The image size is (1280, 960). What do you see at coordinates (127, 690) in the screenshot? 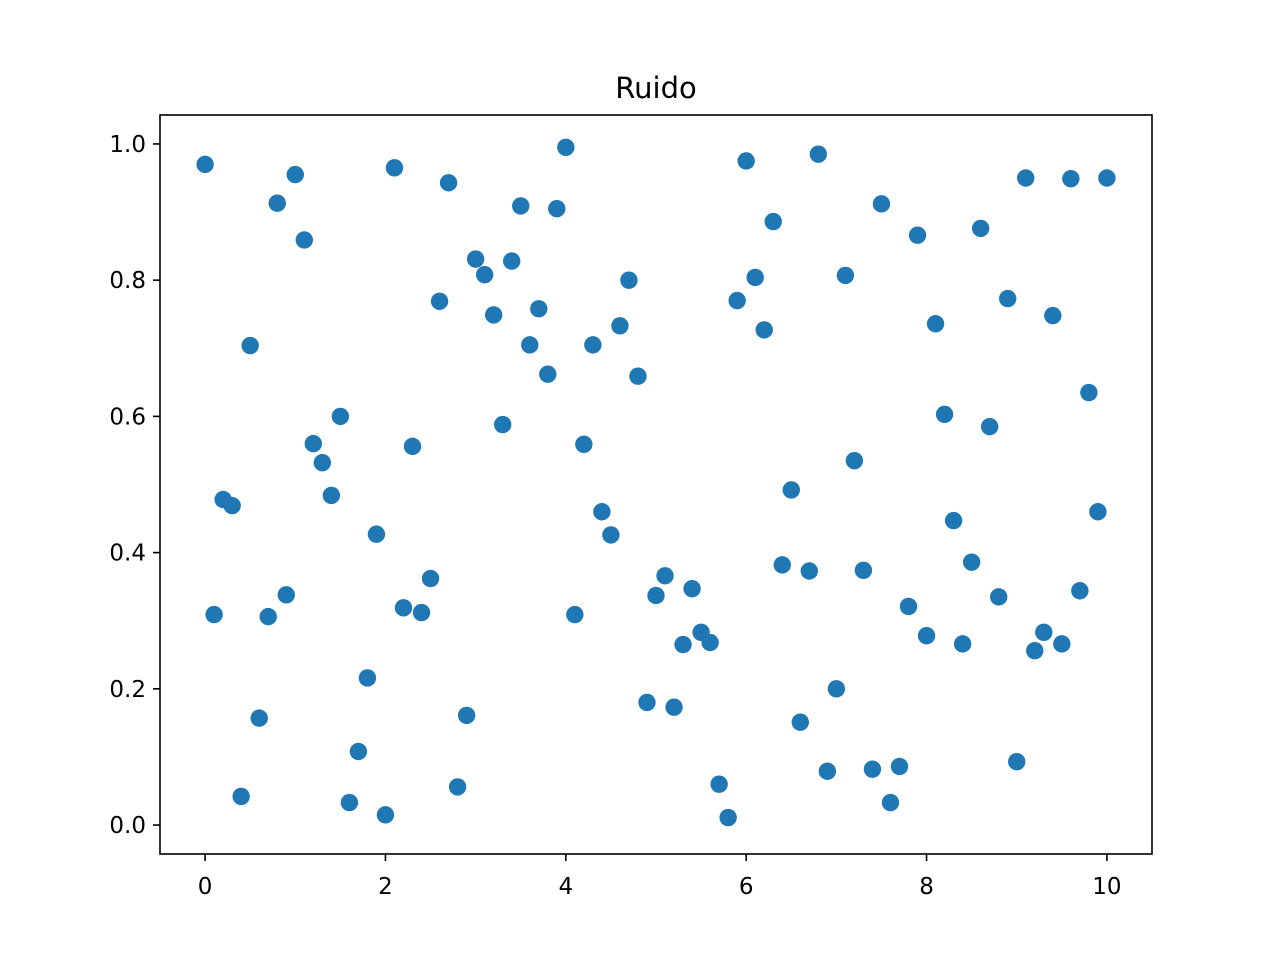
I see `y-tick-label: 0.2` at bounding box center [127, 690].